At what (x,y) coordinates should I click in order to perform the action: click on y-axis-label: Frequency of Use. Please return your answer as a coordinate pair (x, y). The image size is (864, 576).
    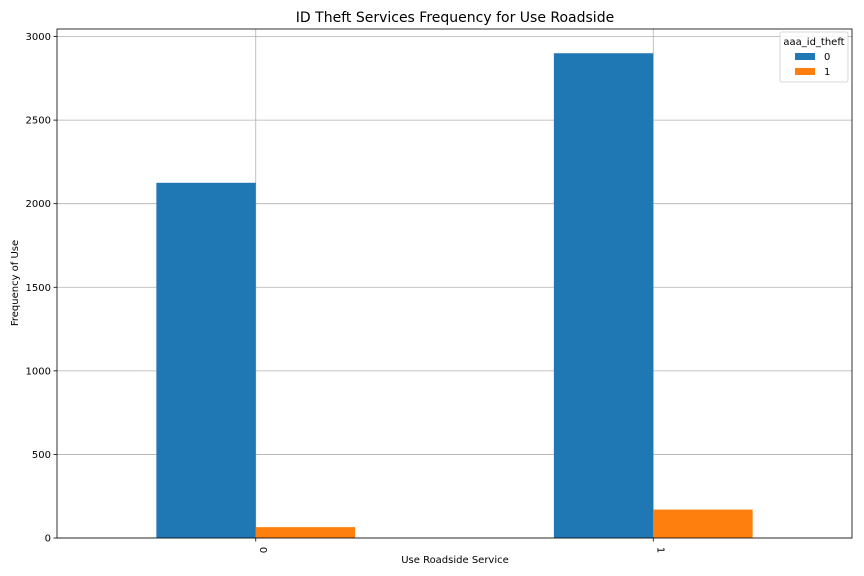
    Looking at the image, I should click on (15, 283).